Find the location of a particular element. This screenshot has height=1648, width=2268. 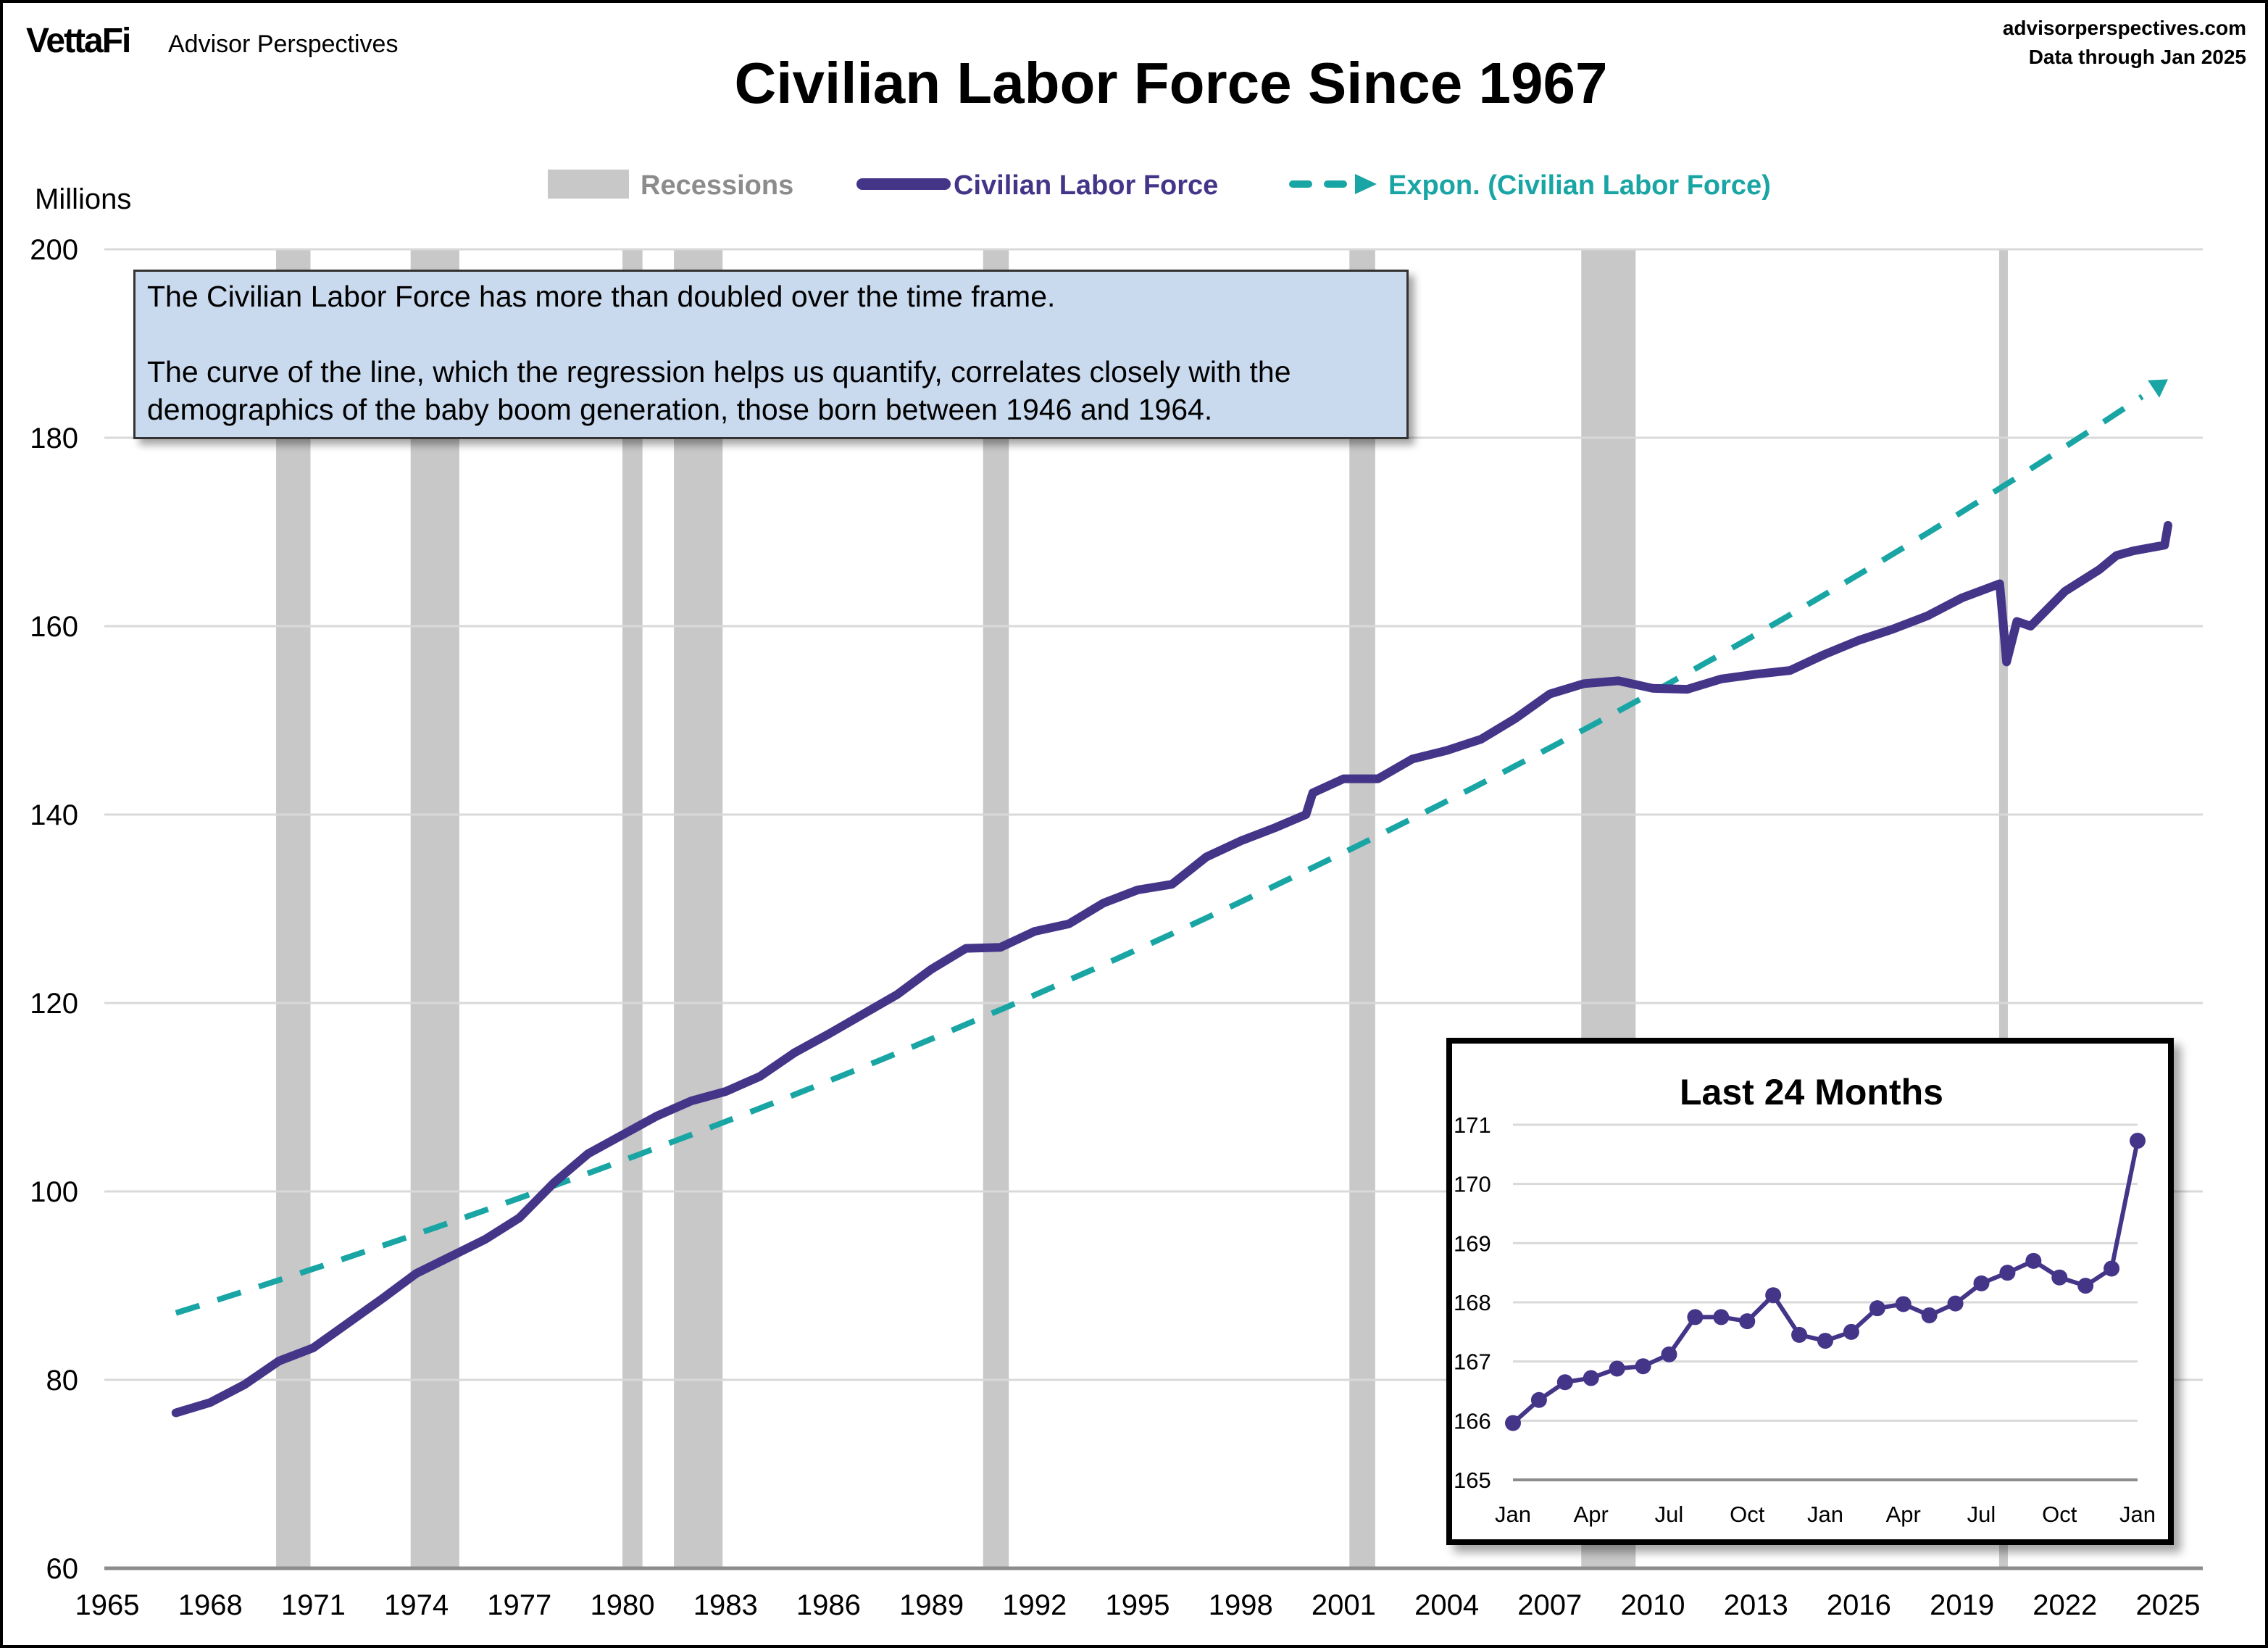

inset-y-ticks: 165 166 167 168 169 170 171 is located at coordinates (1473, 1302).